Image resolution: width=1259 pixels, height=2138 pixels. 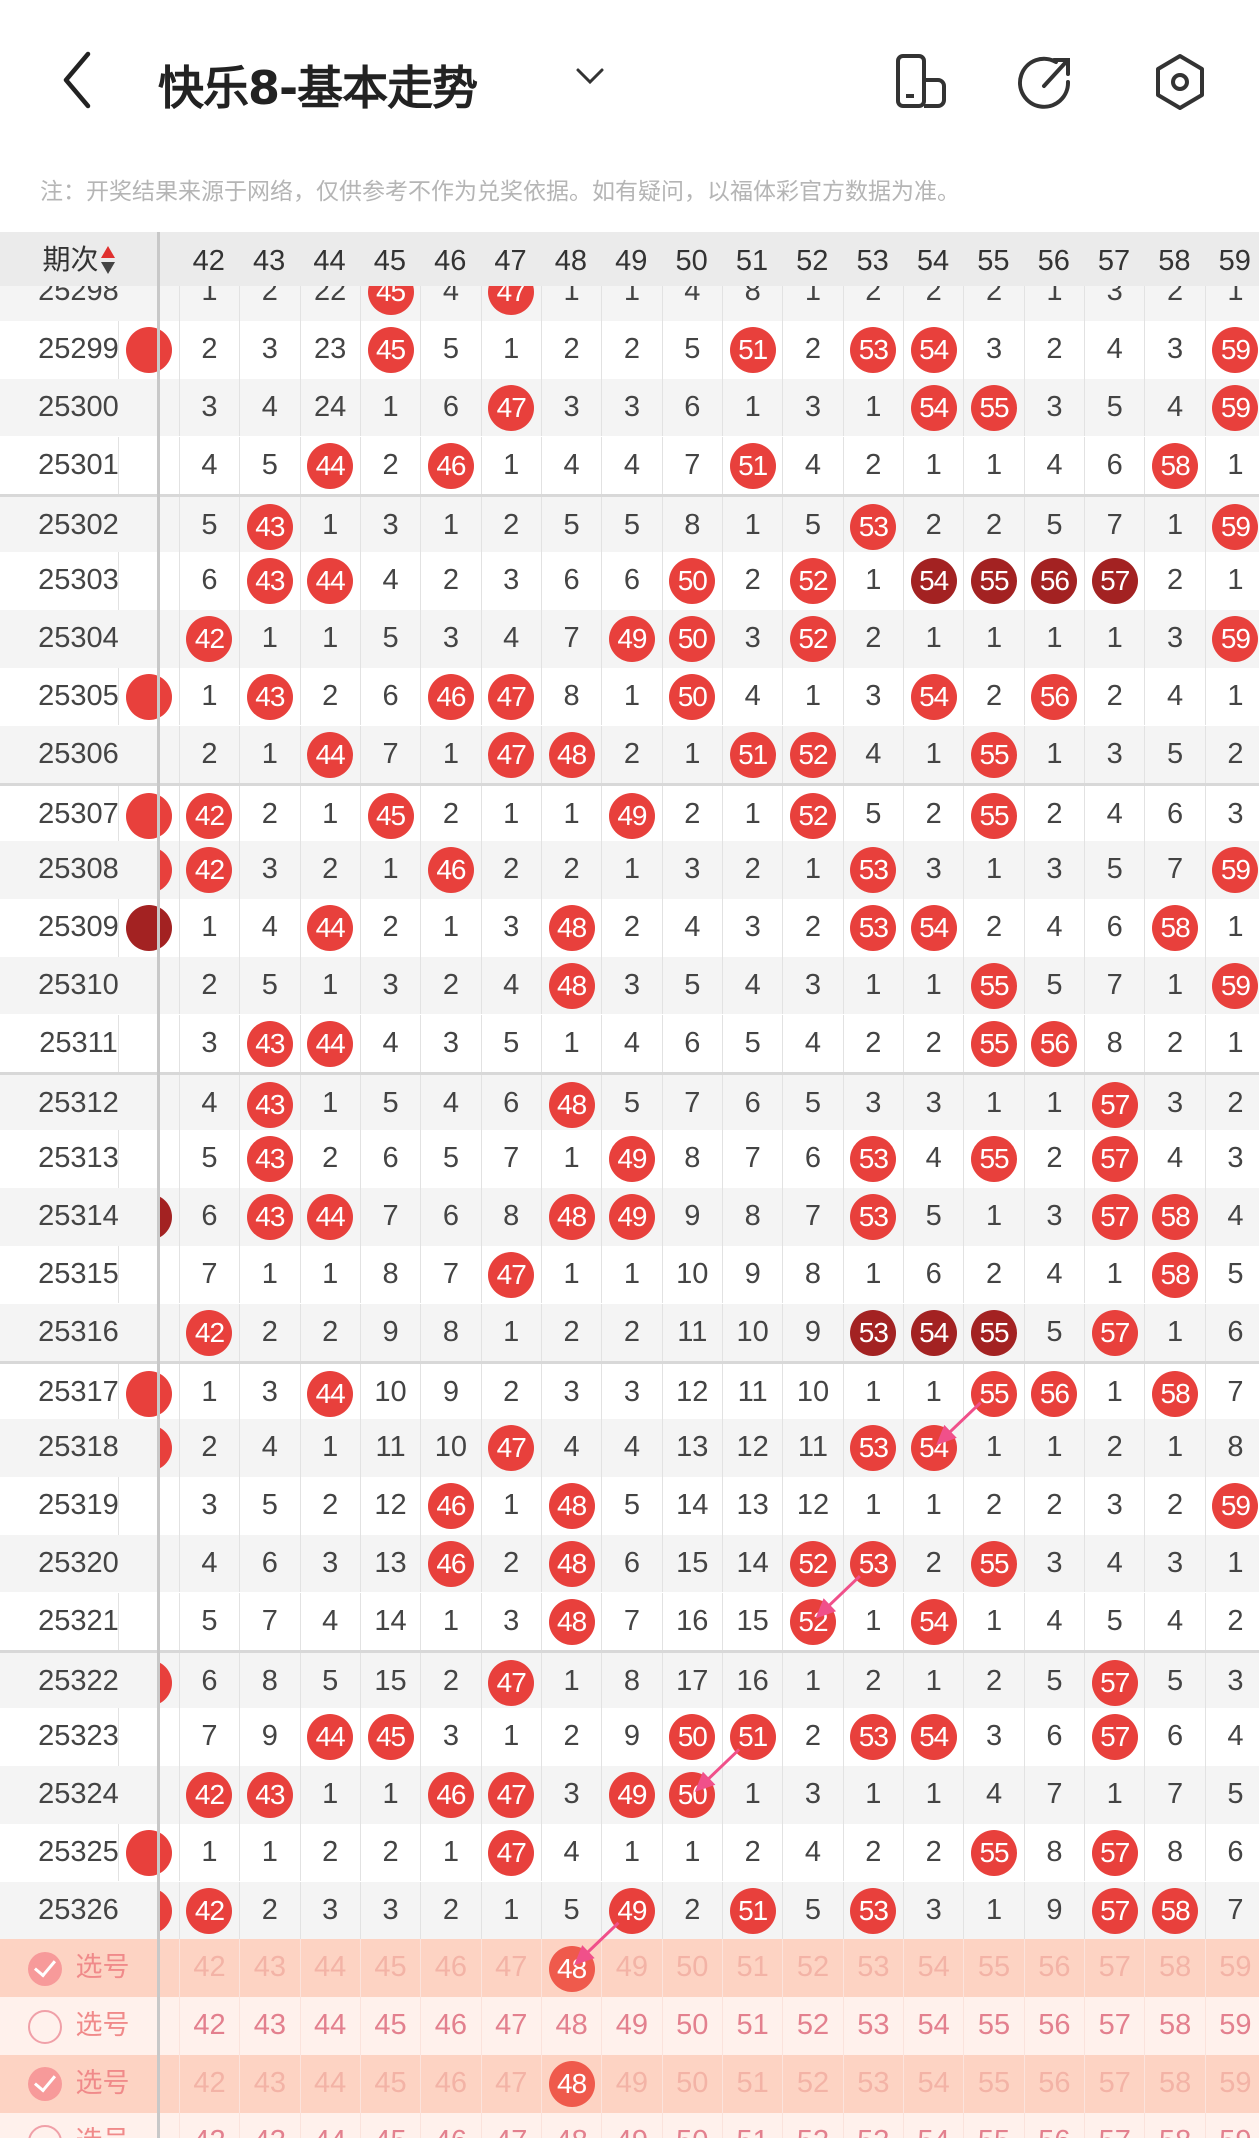 I want to click on phone-rotate-icon, so click(x=922, y=82).